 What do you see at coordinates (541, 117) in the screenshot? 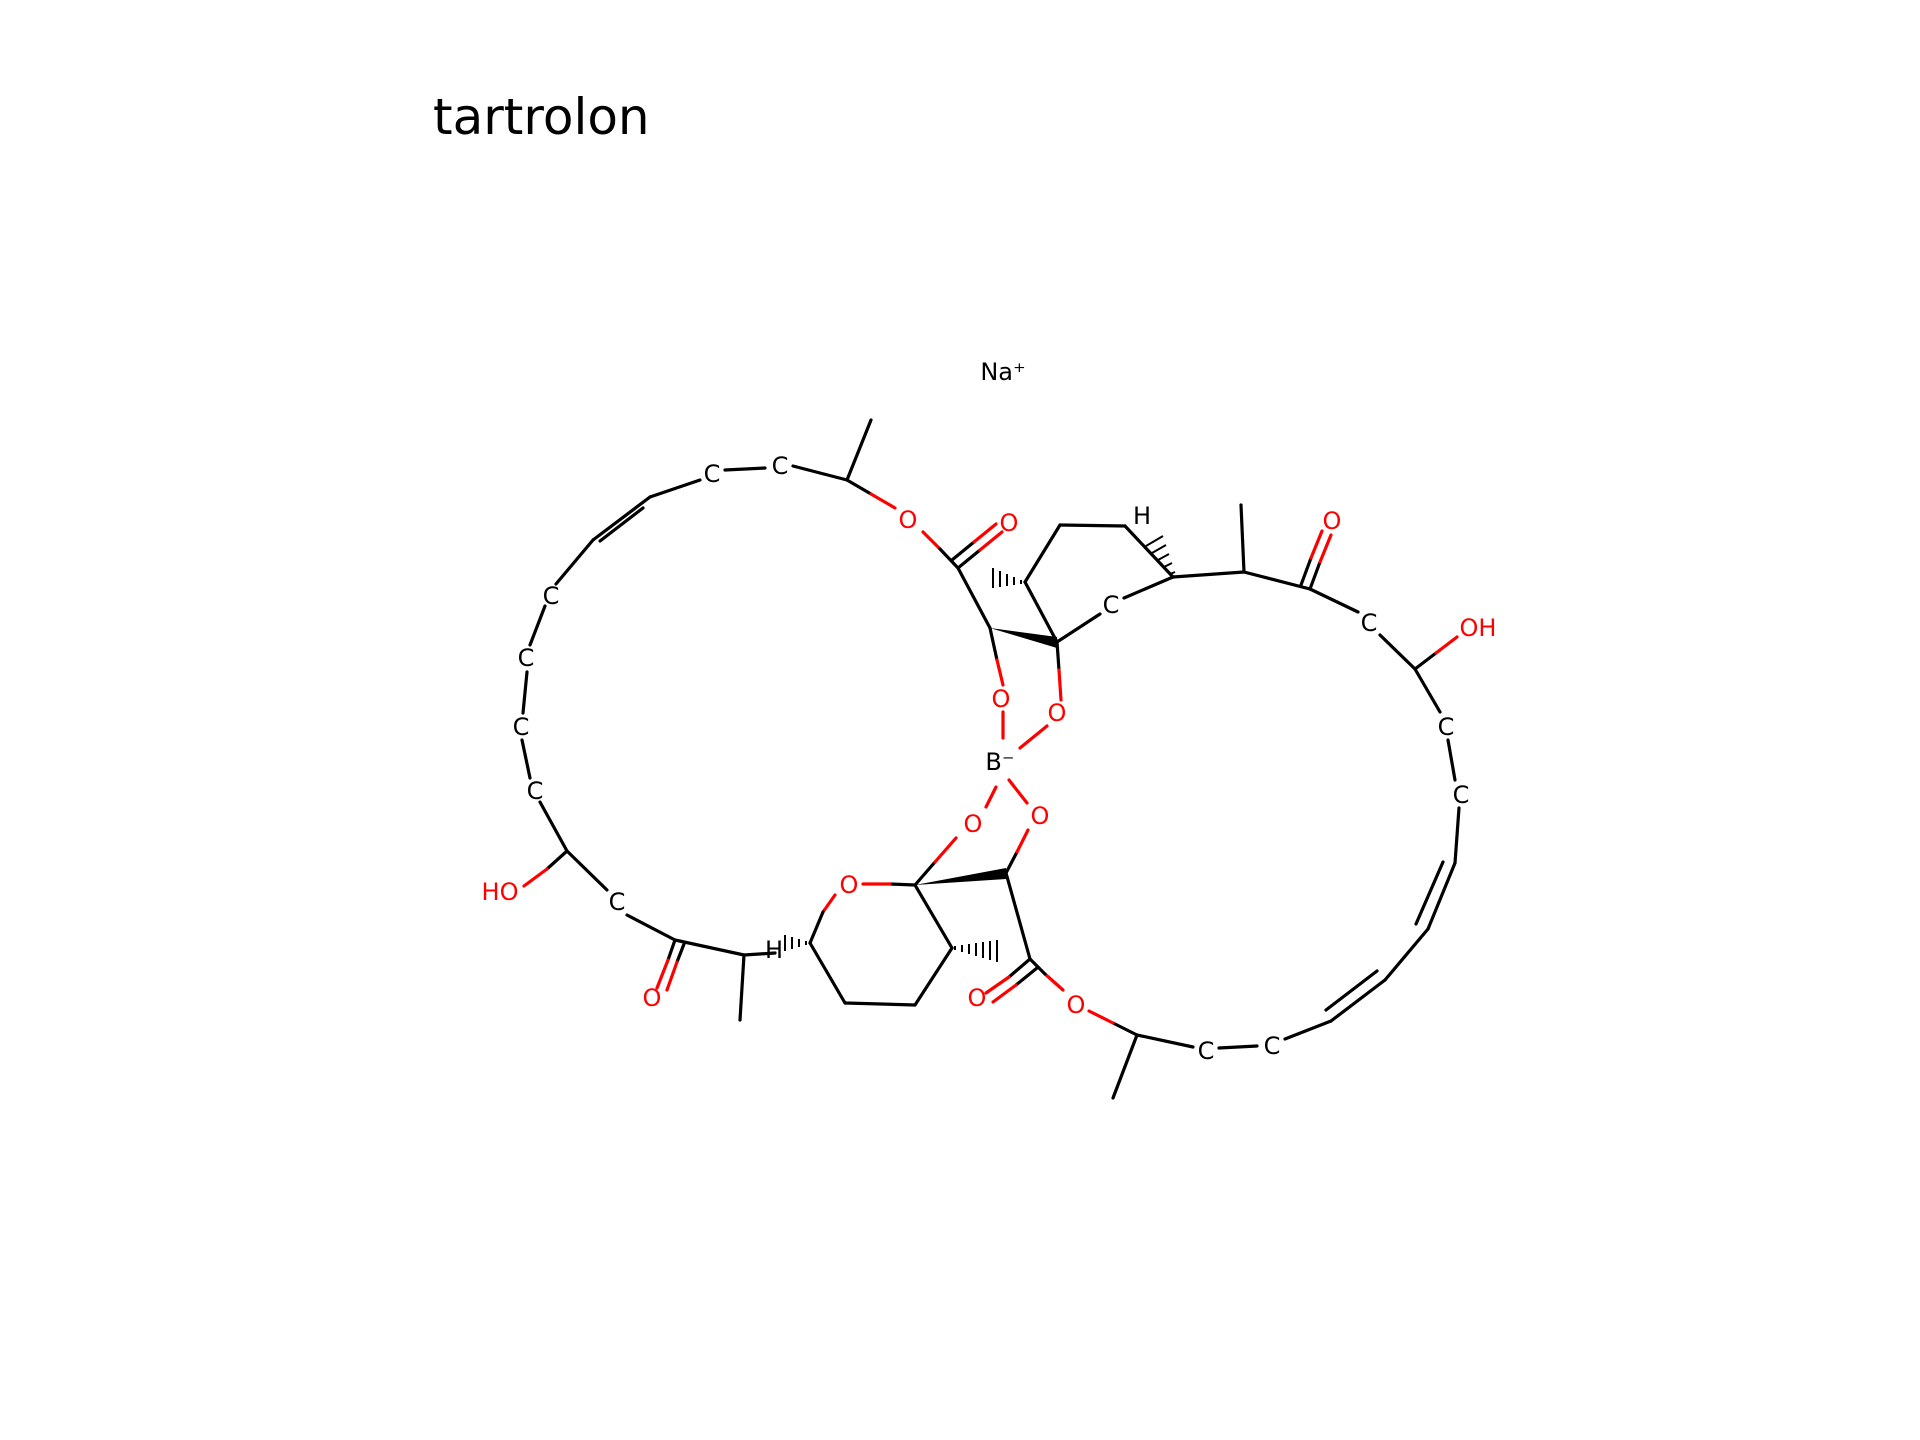
I see `diagram-title: tartrolon` at bounding box center [541, 117].